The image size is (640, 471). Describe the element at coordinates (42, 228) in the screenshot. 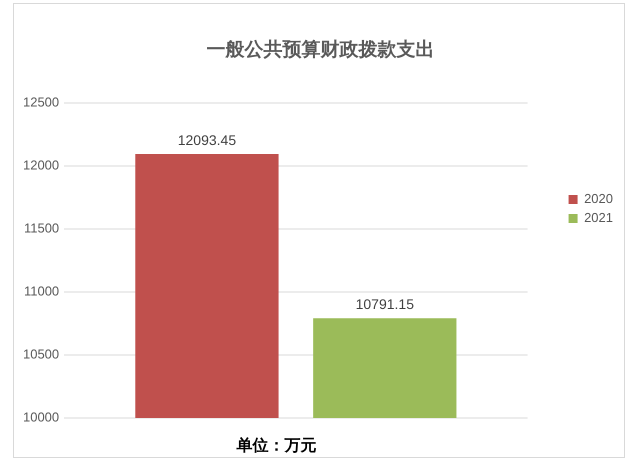

I see `y-tick-label: 11500` at that location.